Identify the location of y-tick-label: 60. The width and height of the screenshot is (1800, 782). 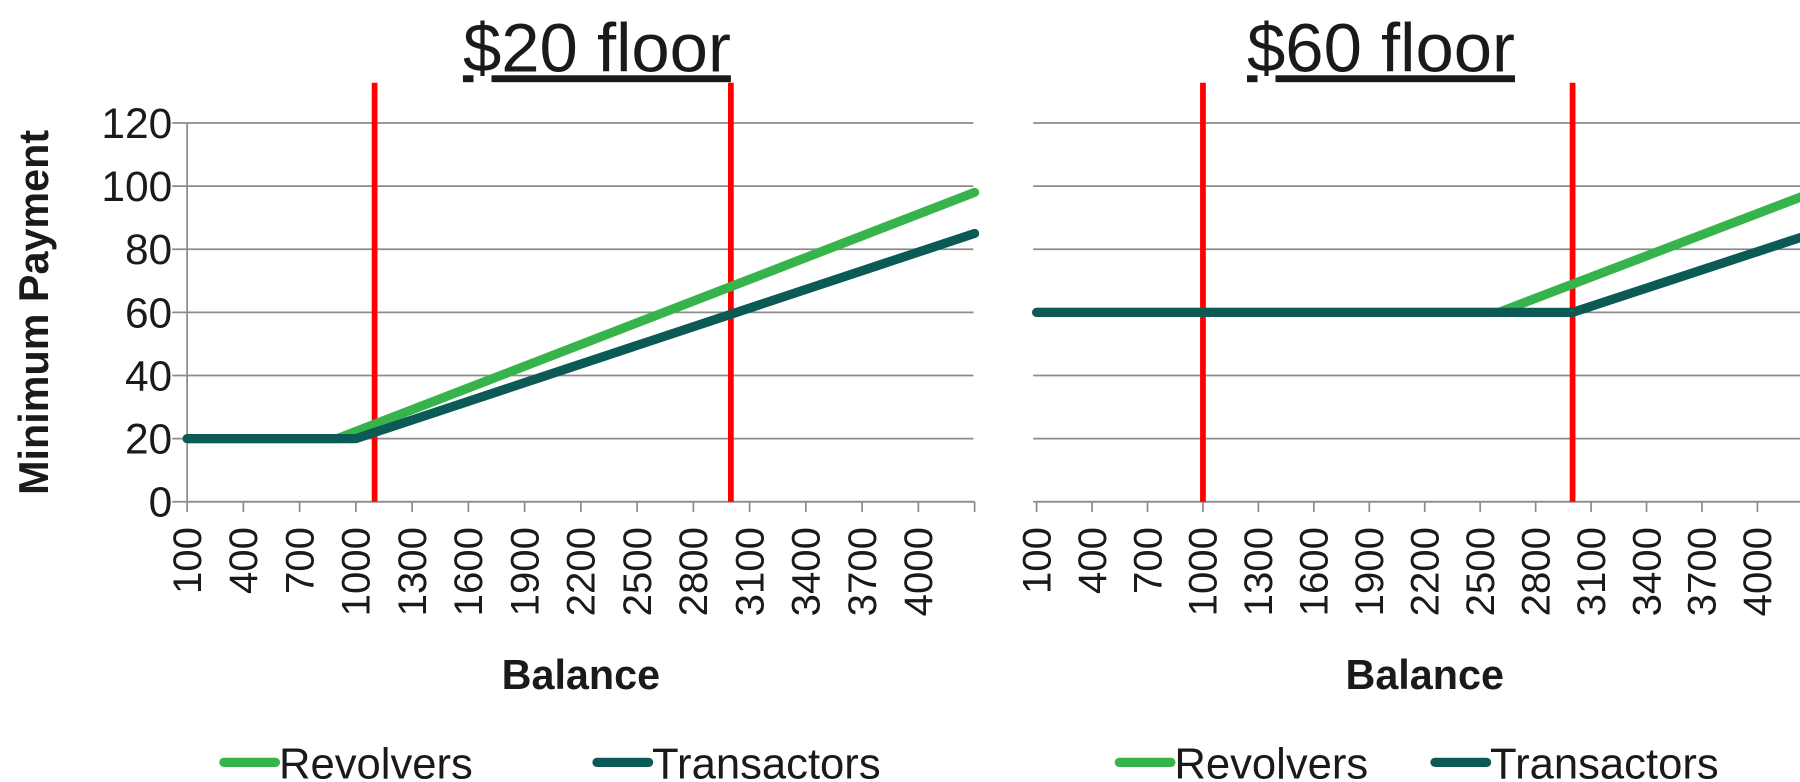
(148, 312).